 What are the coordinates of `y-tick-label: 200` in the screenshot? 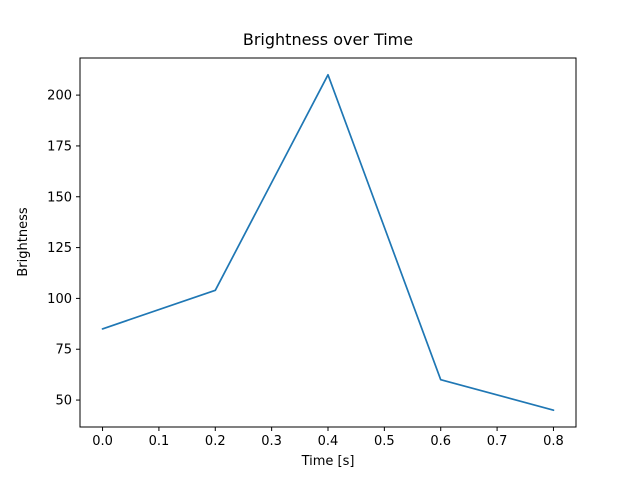 It's located at (59, 96).